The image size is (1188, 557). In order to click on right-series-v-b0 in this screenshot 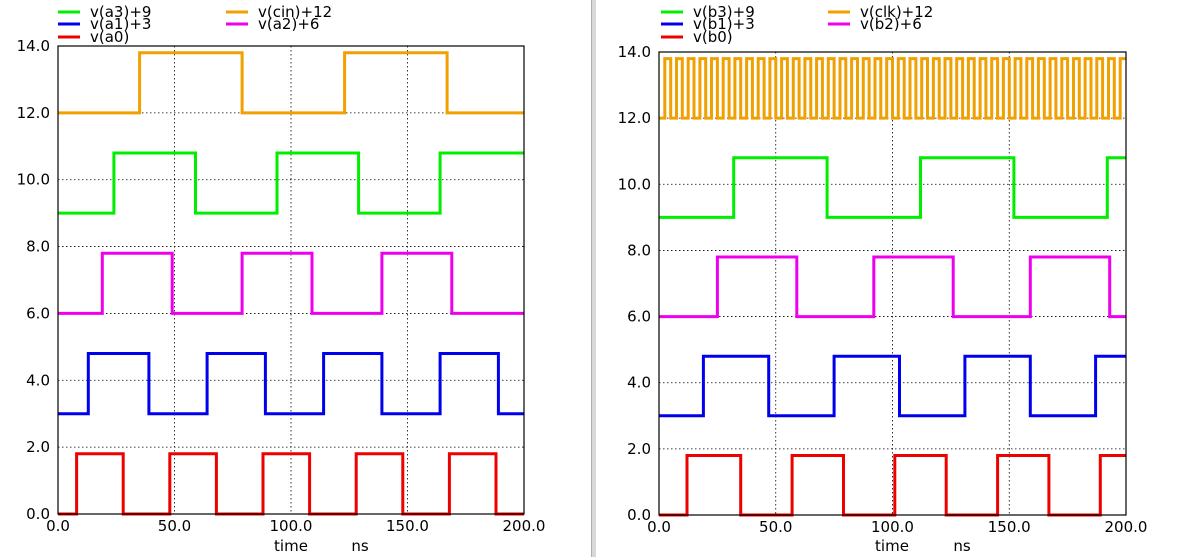, I will do `click(892, 485)`.